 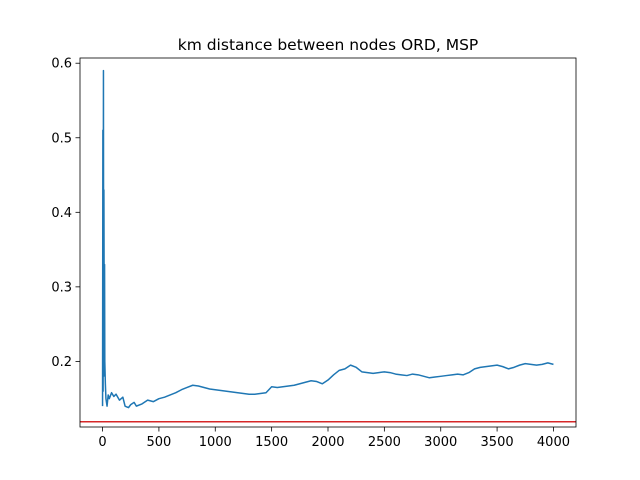 What do you see at coordinates (61, 287) in the screenshot?
I see `y-tick-label: 0.3` at bounding box center [61, 287].